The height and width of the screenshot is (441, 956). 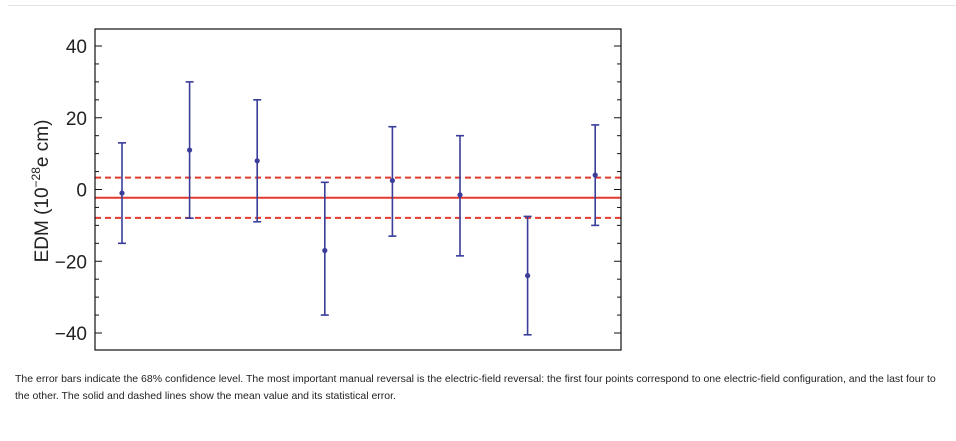 What do you see at coordinates (76, 47) in the screenshot?
I see `y-tick-label: 40` at bounding box center [76, 47].